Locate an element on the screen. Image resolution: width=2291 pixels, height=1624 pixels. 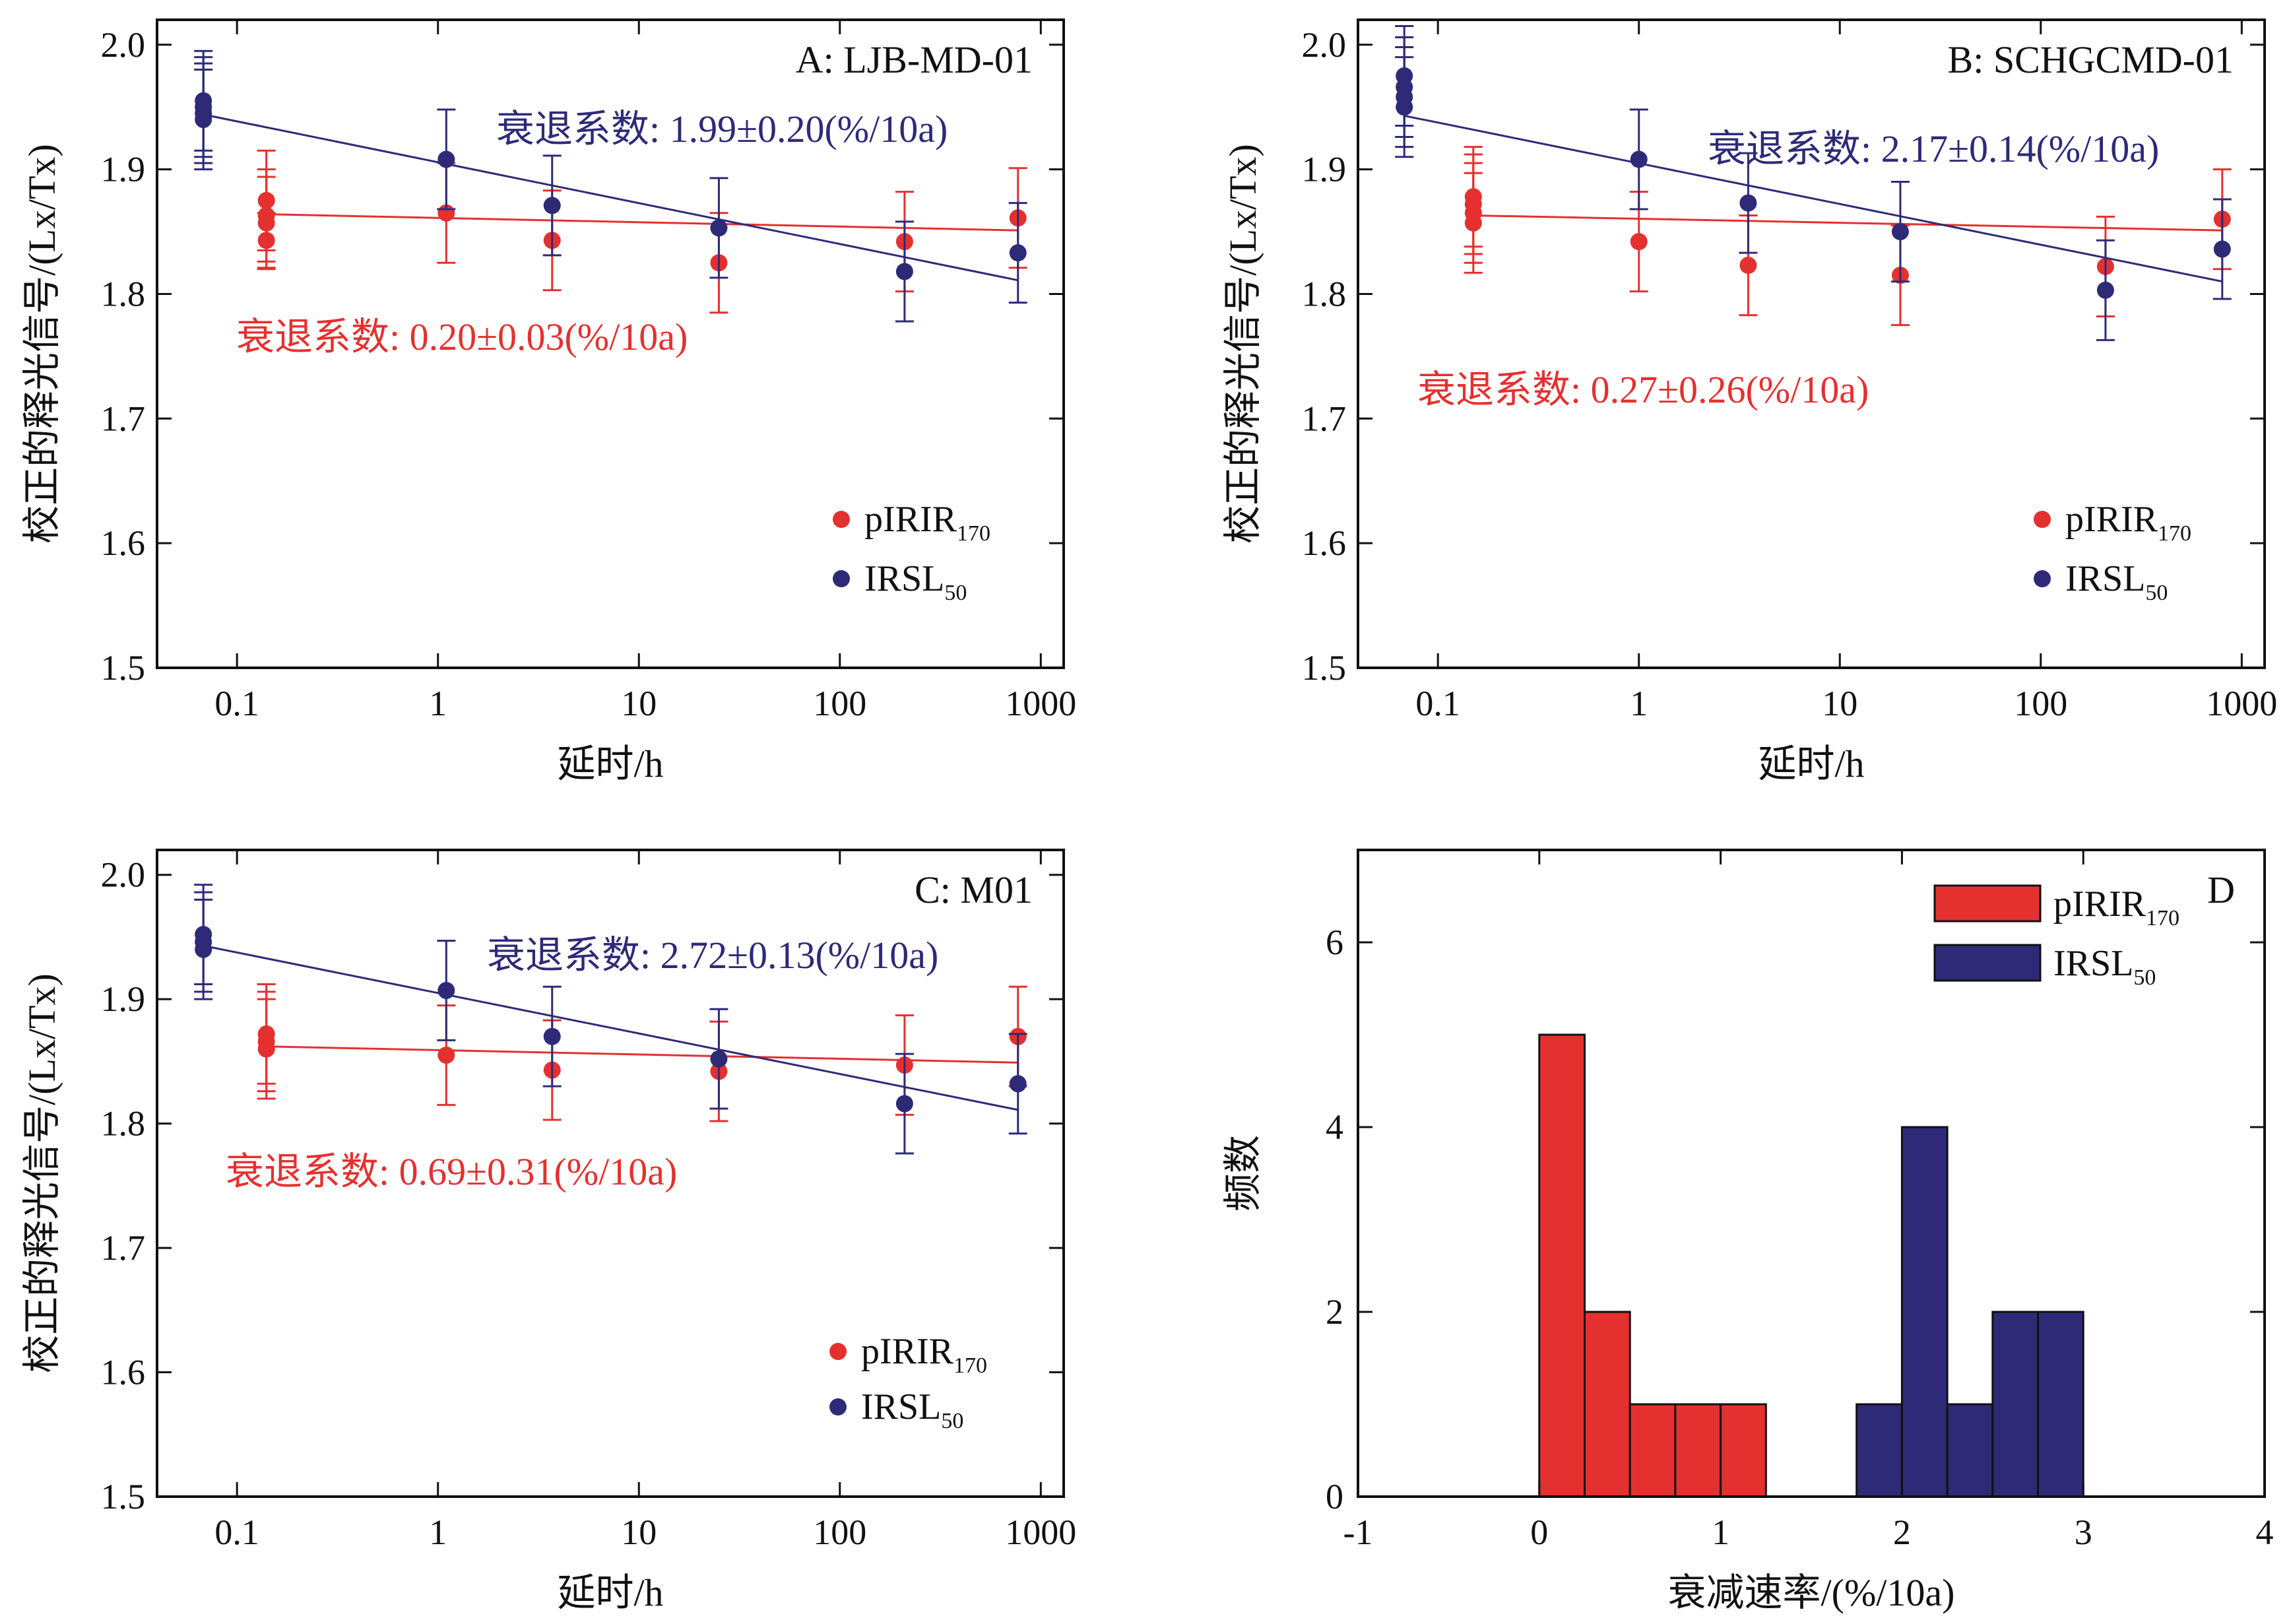
series-irsl: 衰退系数: 1.99±0.20(%/10a) IRSL50 is located at coordinates (610, 327).